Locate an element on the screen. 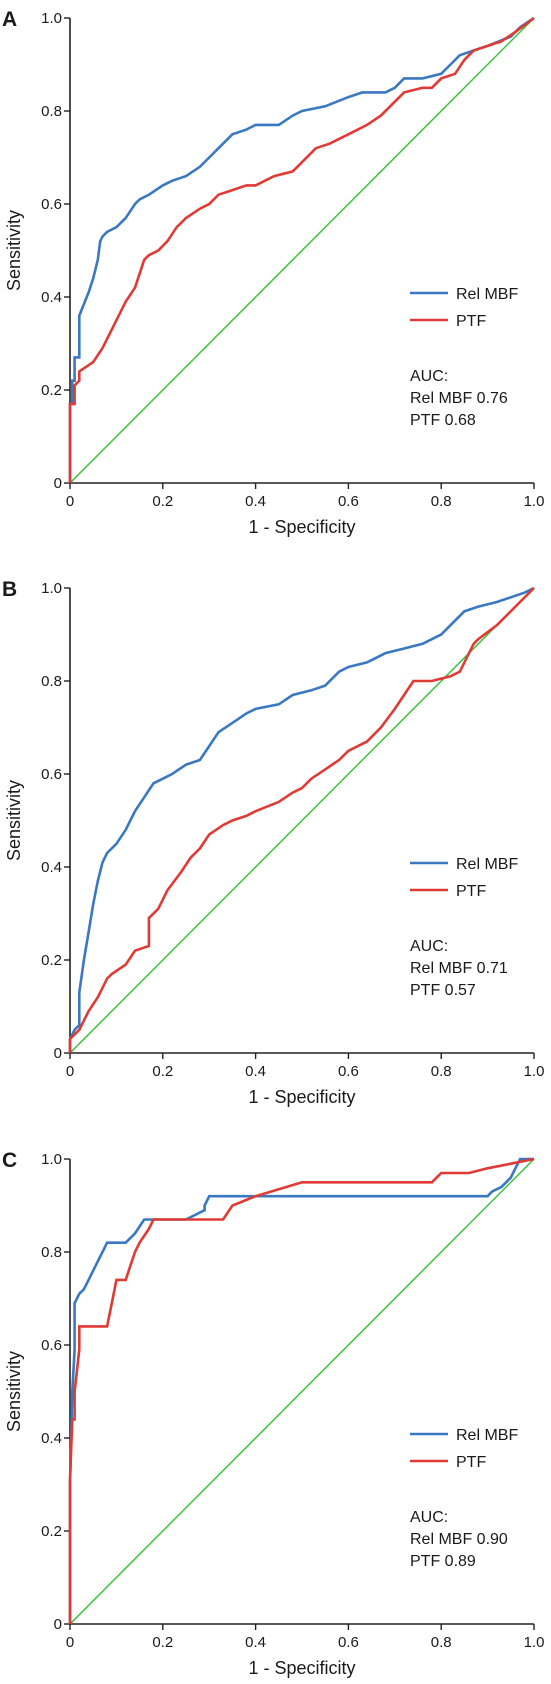 This screenshot has height=1684, width=551. auc-value: PTF 0.89 is located at coordinates (443, 1561).